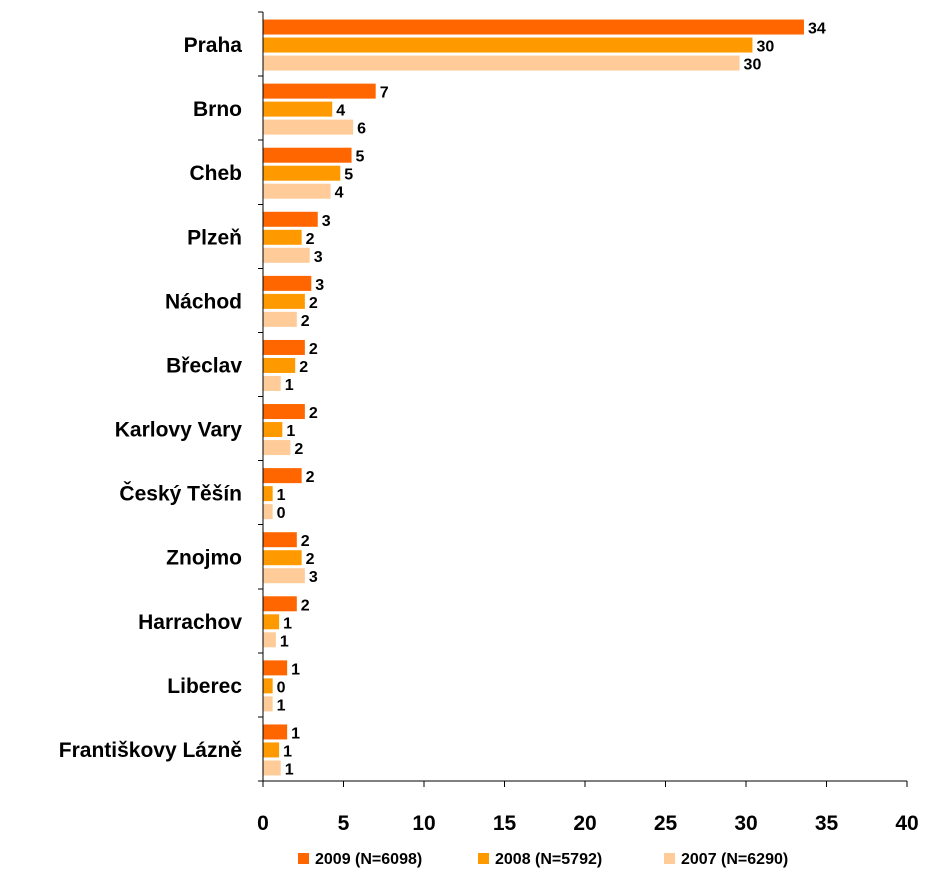 This screenshot has width=925, height=884. Describe the element at coordinates (906, 823) in the screenshot. I see `x-tick-label-40: 40` at that location.